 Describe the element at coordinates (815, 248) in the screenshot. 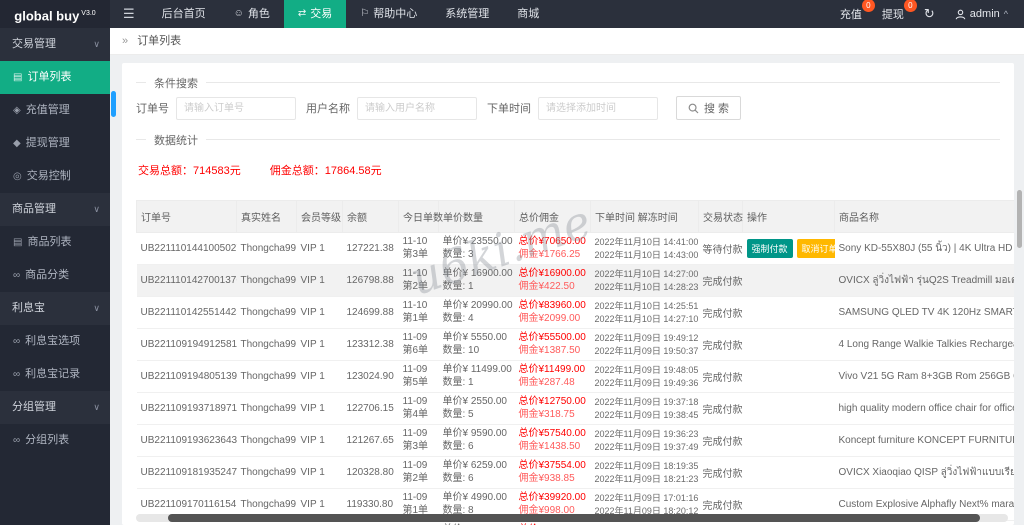

I see `cancel-order-button: 取消订单` at that location.